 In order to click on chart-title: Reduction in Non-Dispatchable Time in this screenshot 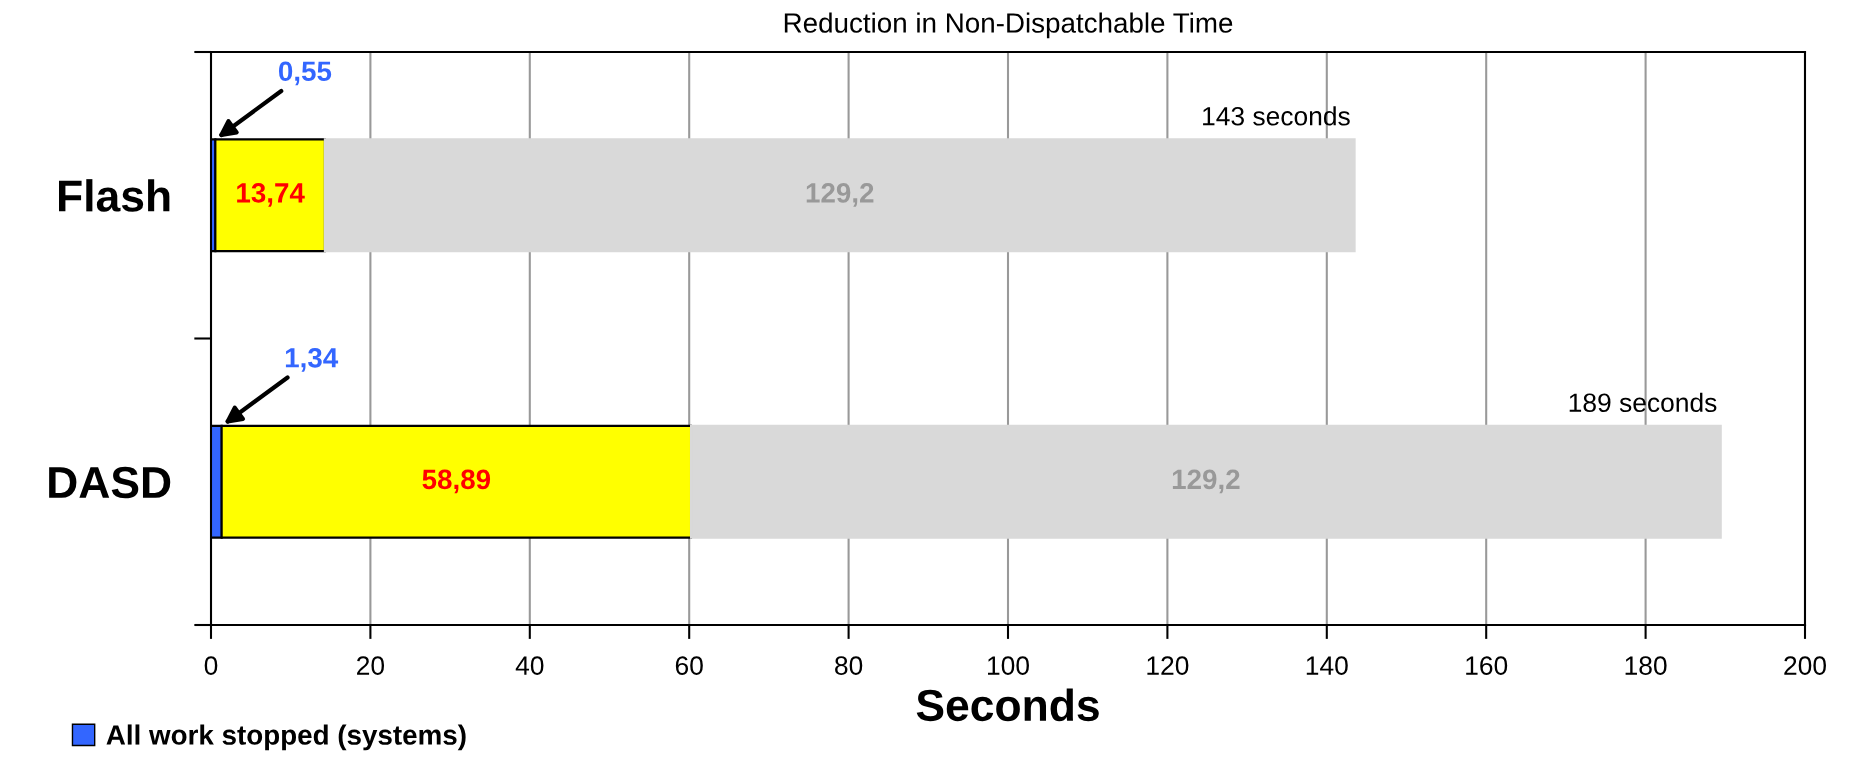, I will do `click(1008, 25)`.